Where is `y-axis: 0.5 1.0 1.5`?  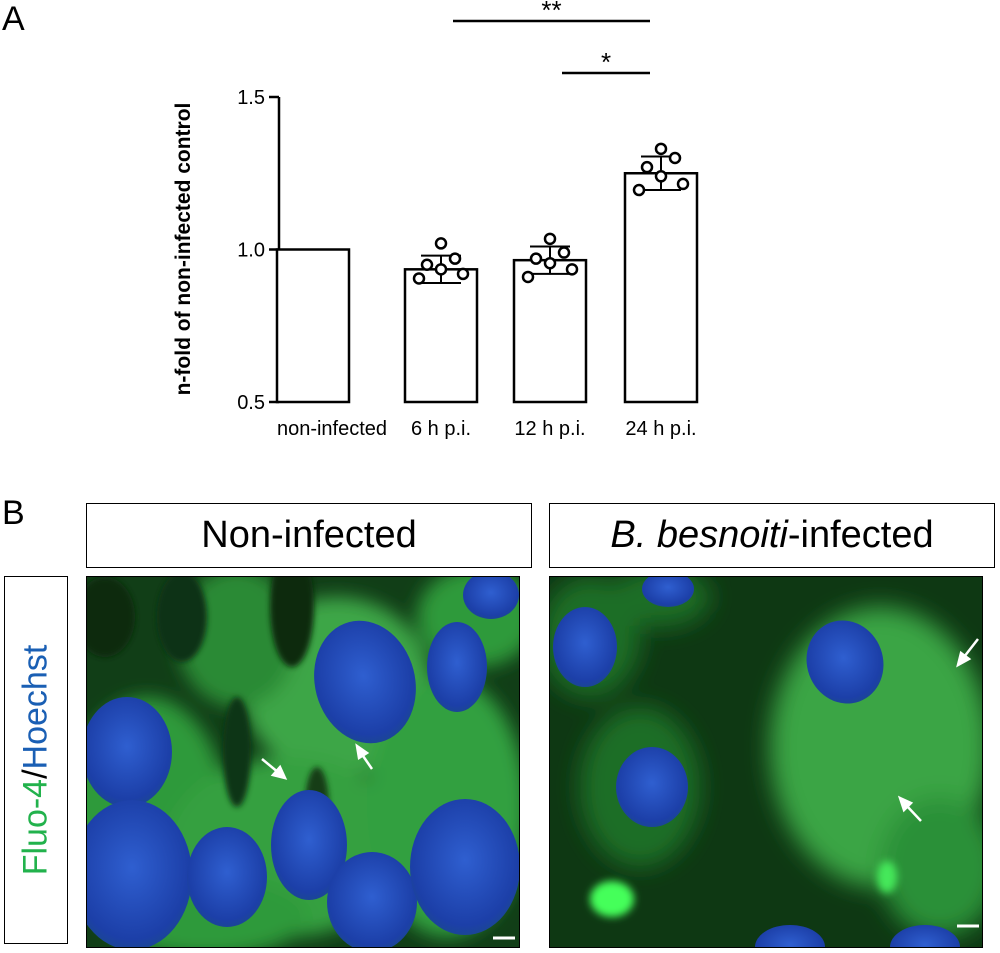
y-axis: 0.5 1.0 1.5 is located at coordinates (259, 250).